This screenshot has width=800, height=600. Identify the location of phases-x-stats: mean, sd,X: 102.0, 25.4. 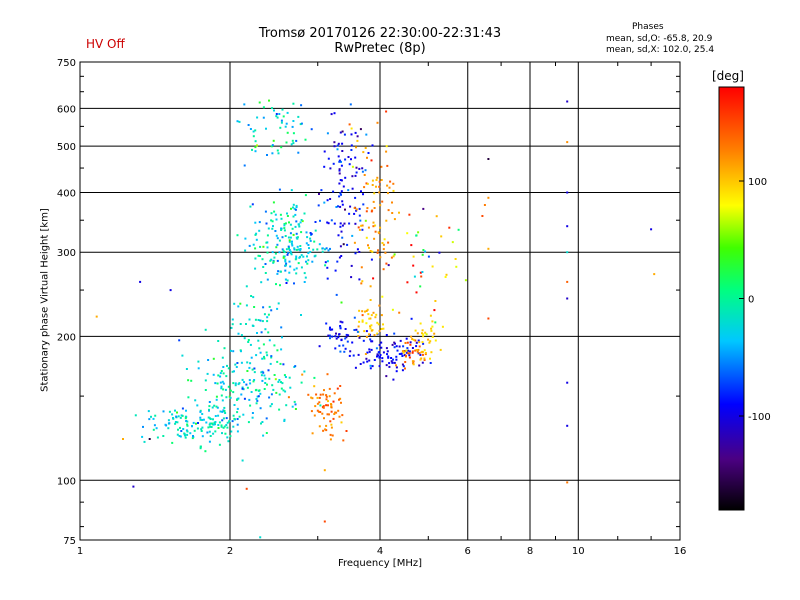
(660, 50).